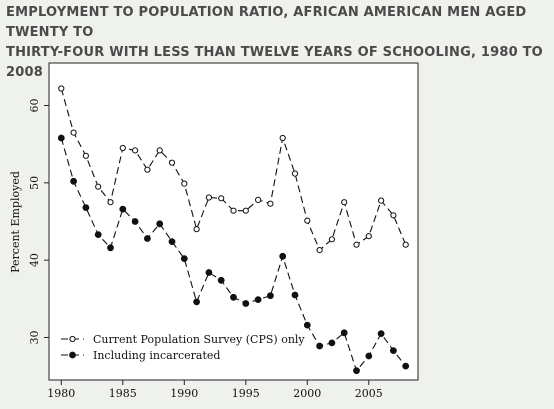 Image resolution: width=554 pixels, height=409 pixels. Describe the element at coordinates (196, 229) in the screenshot. I see `series-1-point-1991` at that location.